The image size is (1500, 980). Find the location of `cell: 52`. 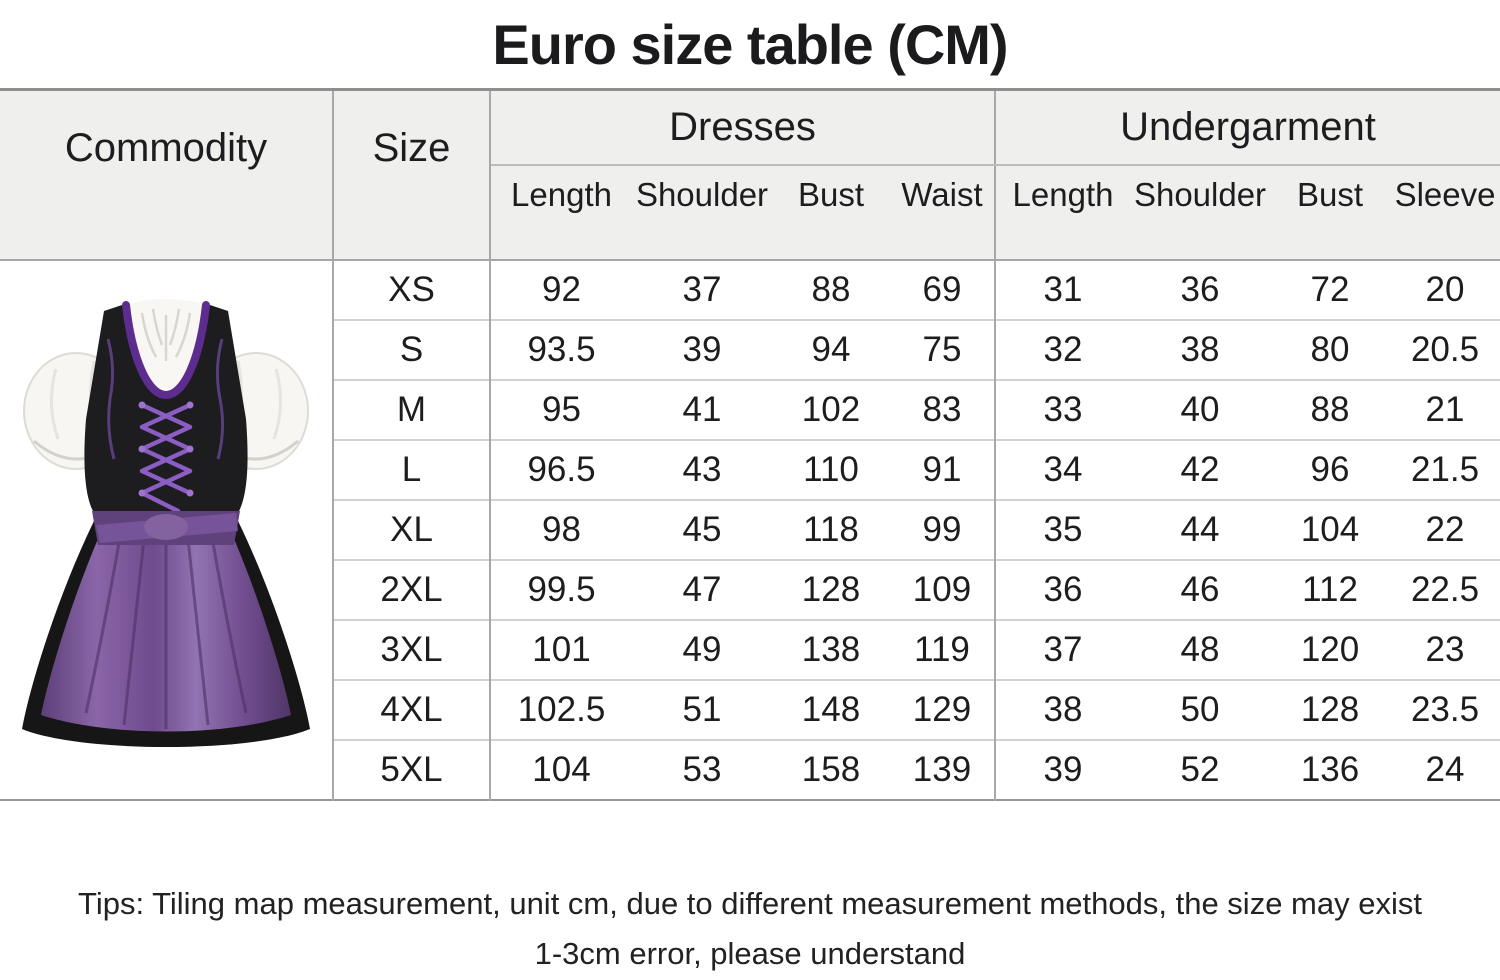

cell: 52 is located at coordinates (1200, 769).